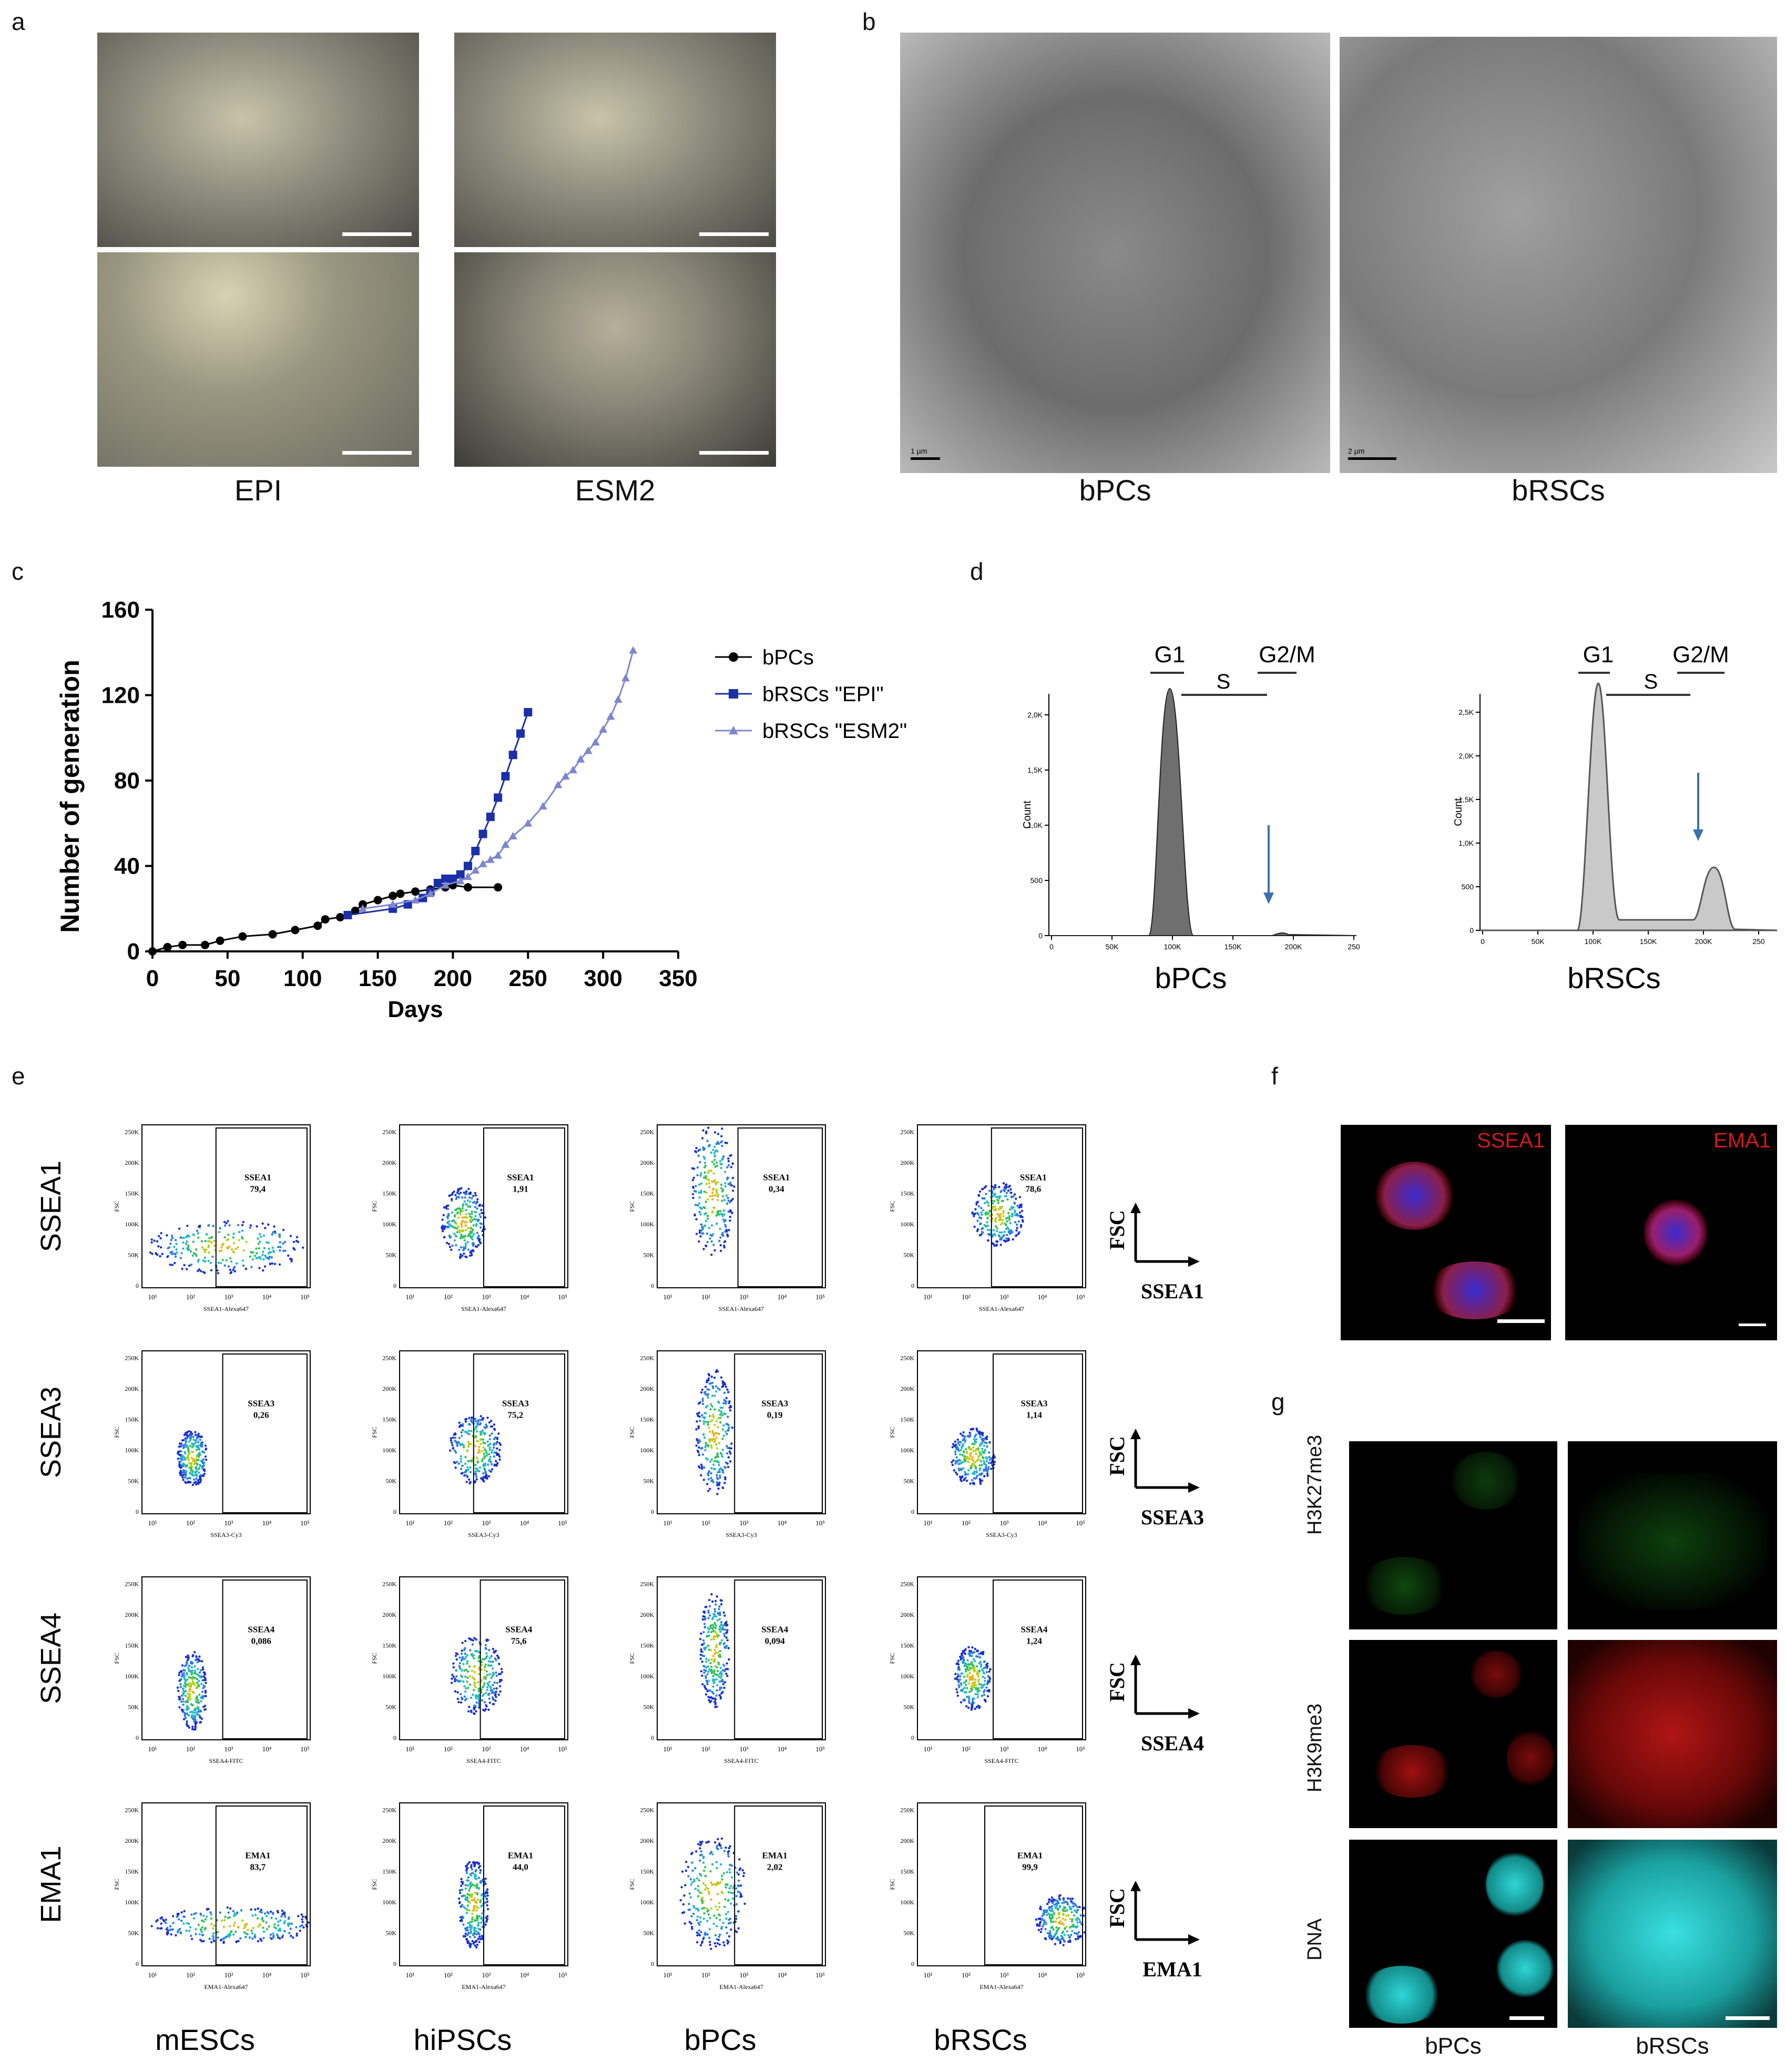  I want to click on series-line, so click(498, 780).